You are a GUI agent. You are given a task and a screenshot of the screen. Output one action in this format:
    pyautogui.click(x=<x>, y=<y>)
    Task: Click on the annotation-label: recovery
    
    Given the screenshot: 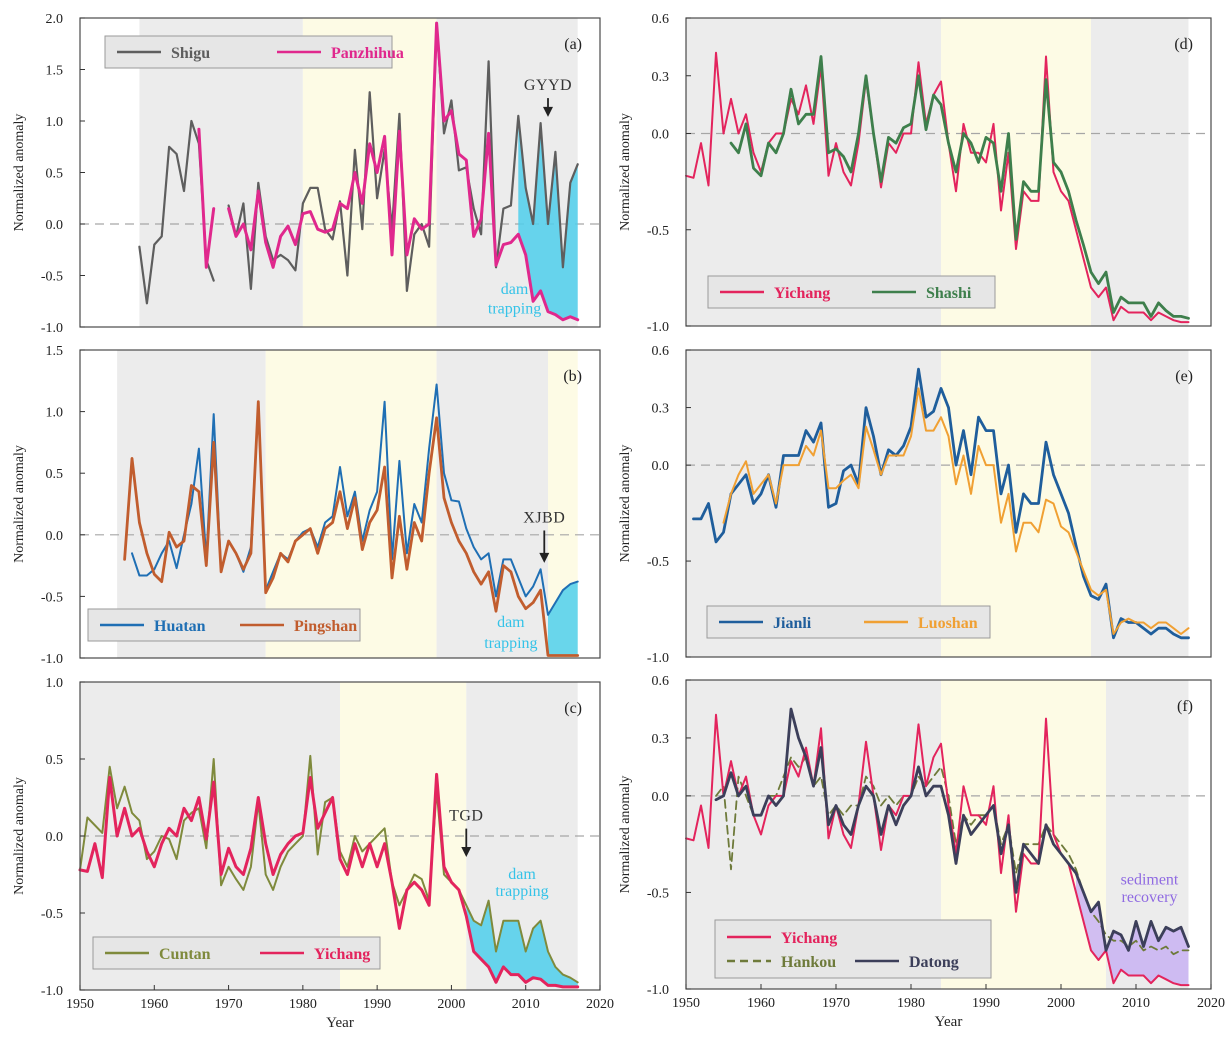 What is the action you would take?
    pyautogui.click(x=1150, y=897)
    